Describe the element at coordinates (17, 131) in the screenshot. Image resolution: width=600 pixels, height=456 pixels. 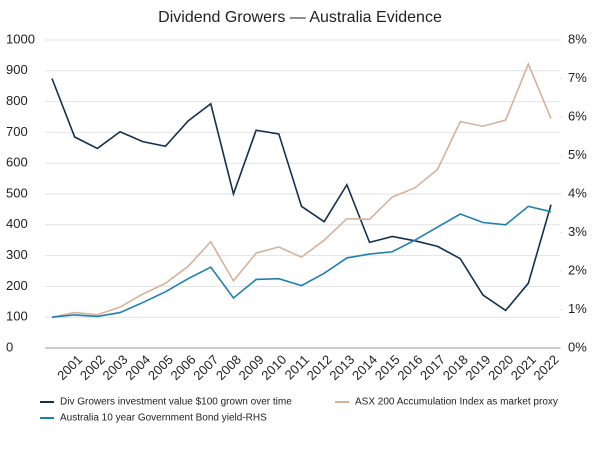
I see `y-tick-label: 700` at that location.